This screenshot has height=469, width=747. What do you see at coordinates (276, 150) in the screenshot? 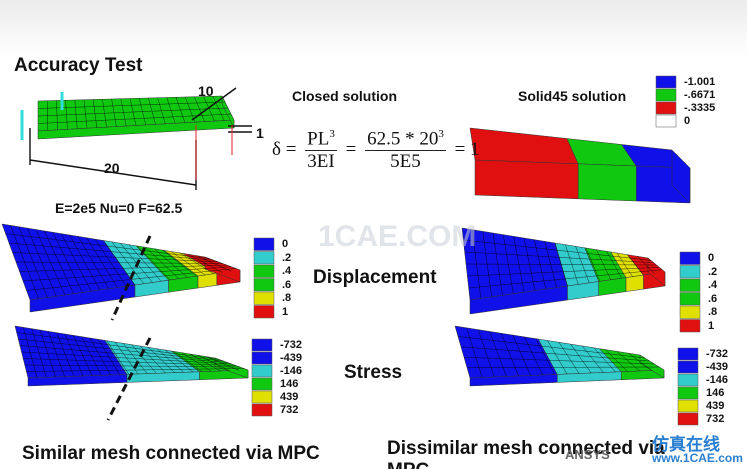
I see `formula-part: δ` at bounding box center [276, 150].